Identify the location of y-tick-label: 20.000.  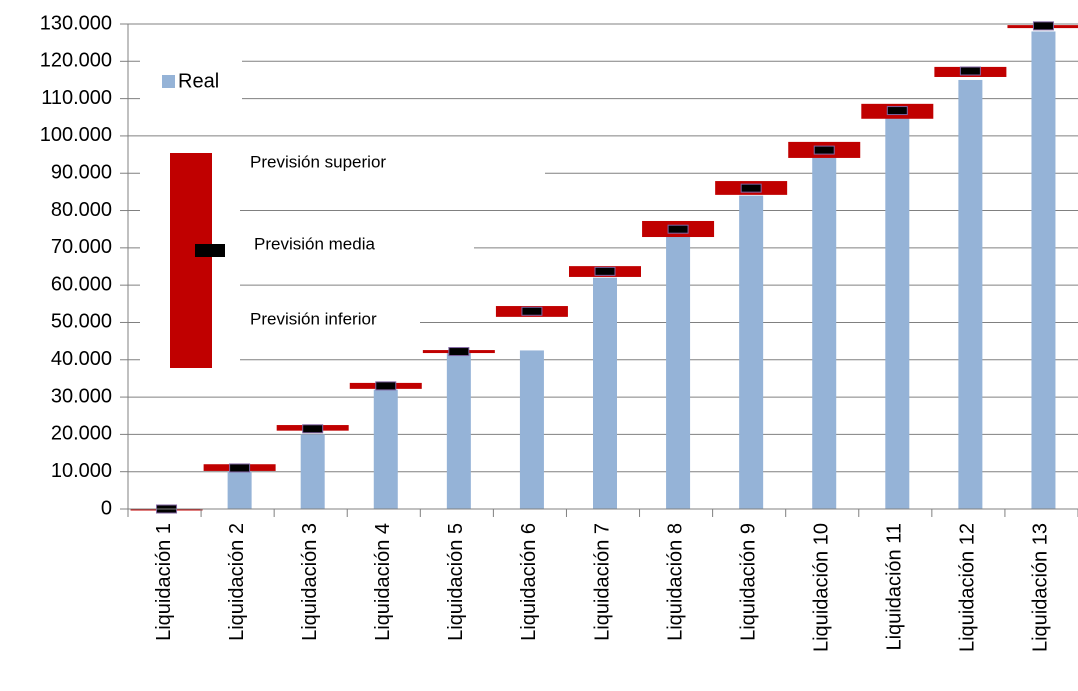
(81, 434).